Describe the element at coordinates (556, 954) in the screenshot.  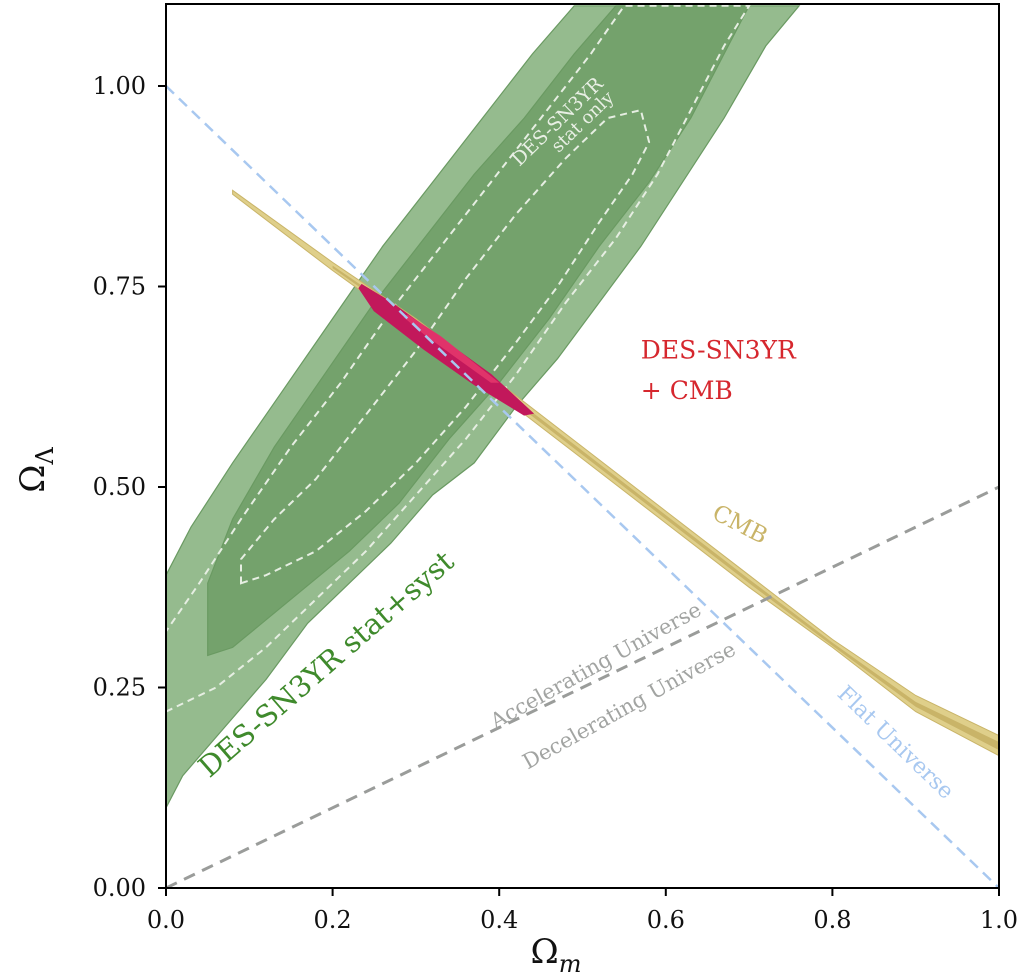
I see `x-axis-title: Ωm` at that location.